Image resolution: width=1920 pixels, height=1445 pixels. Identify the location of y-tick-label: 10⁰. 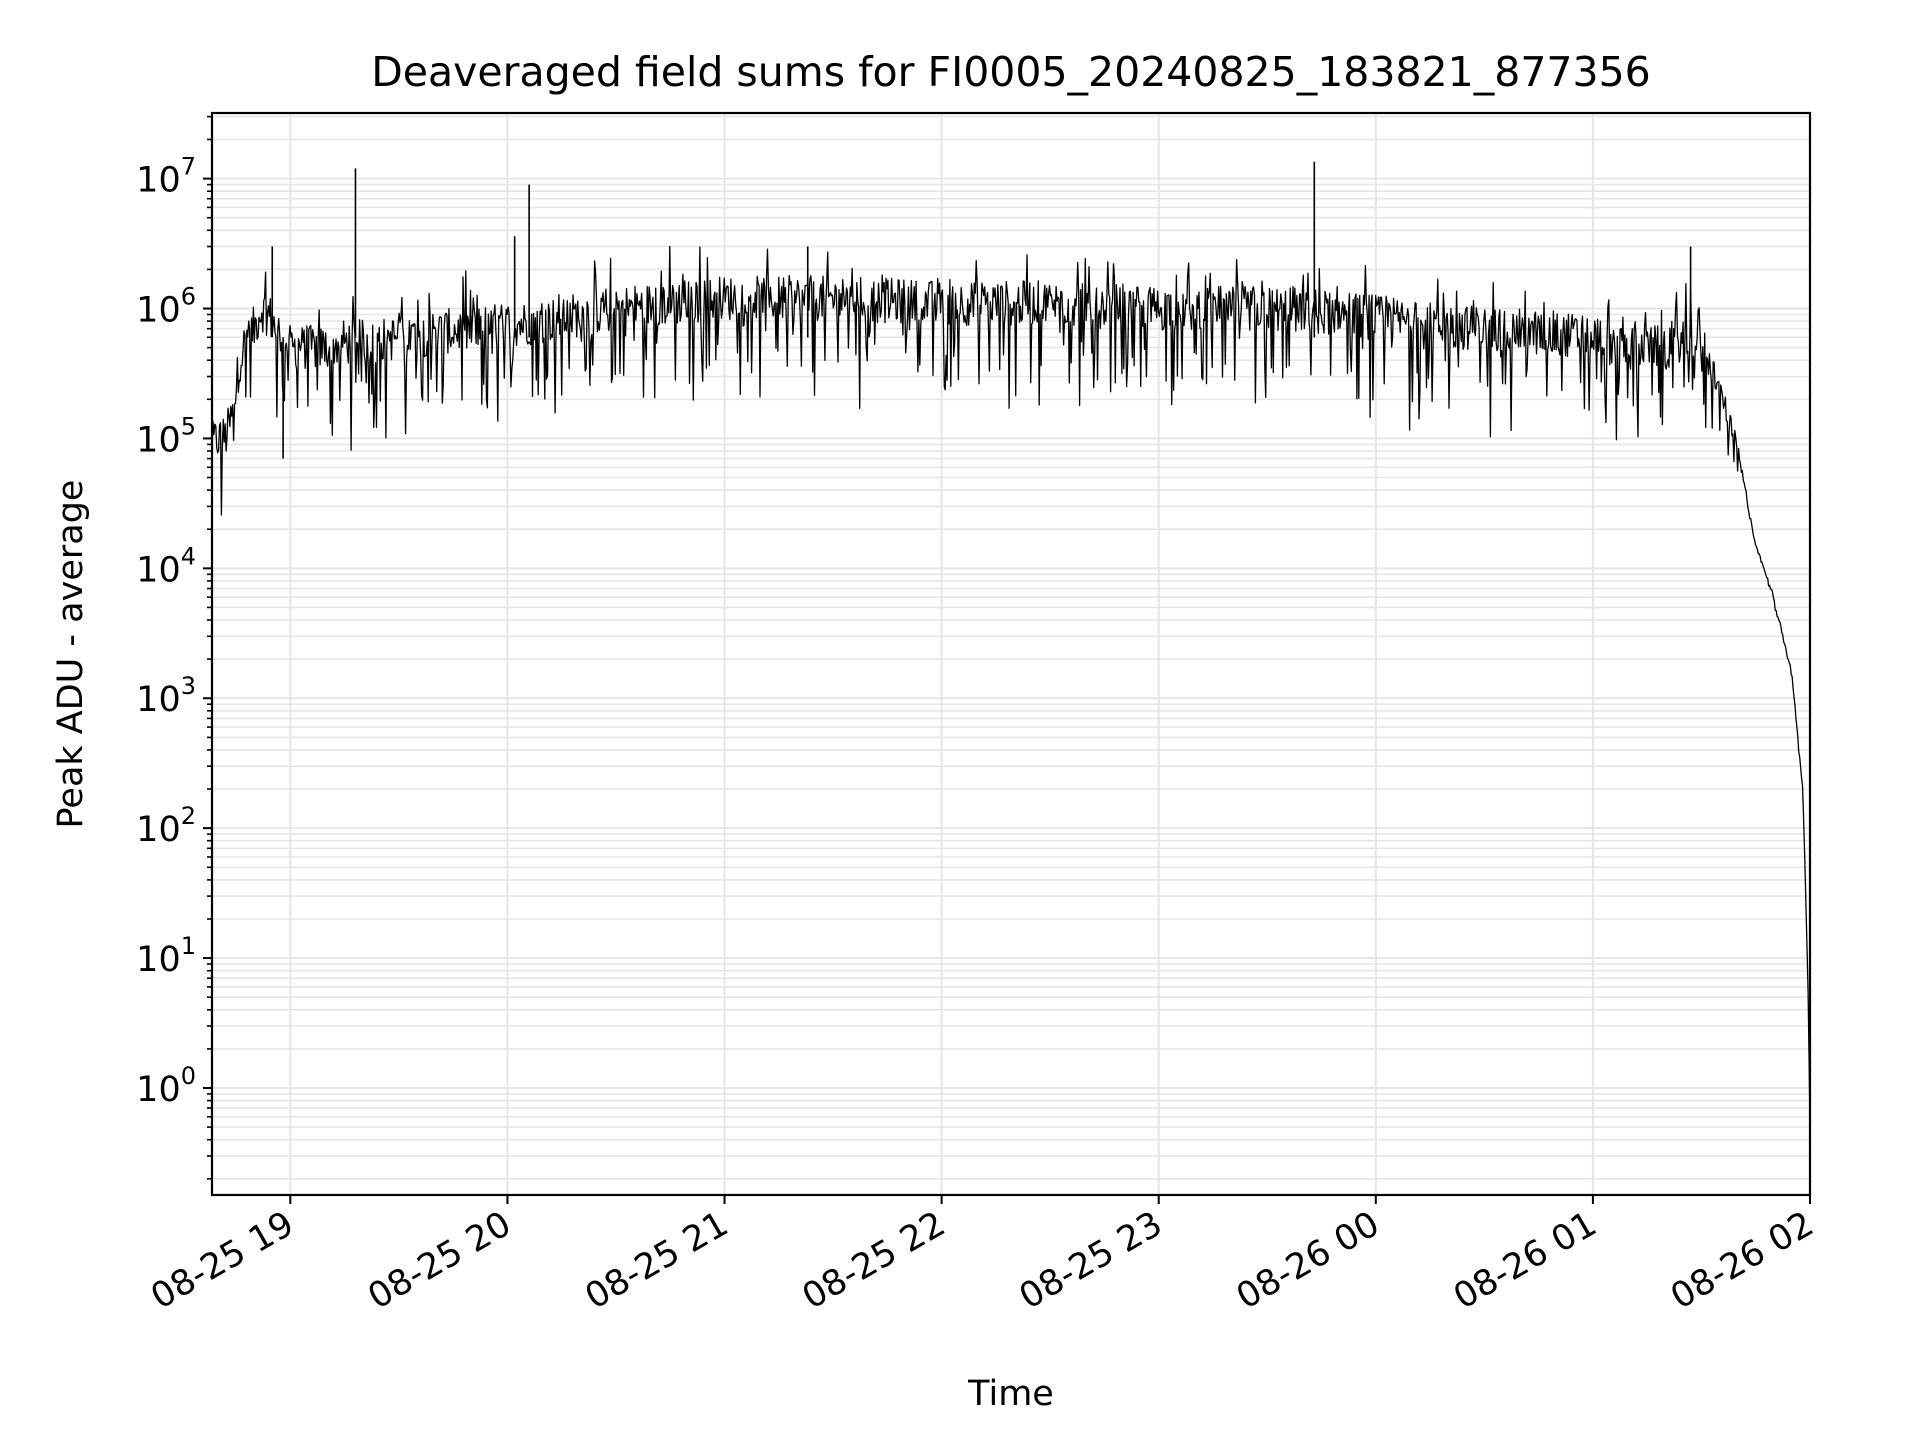
(166, 1086).